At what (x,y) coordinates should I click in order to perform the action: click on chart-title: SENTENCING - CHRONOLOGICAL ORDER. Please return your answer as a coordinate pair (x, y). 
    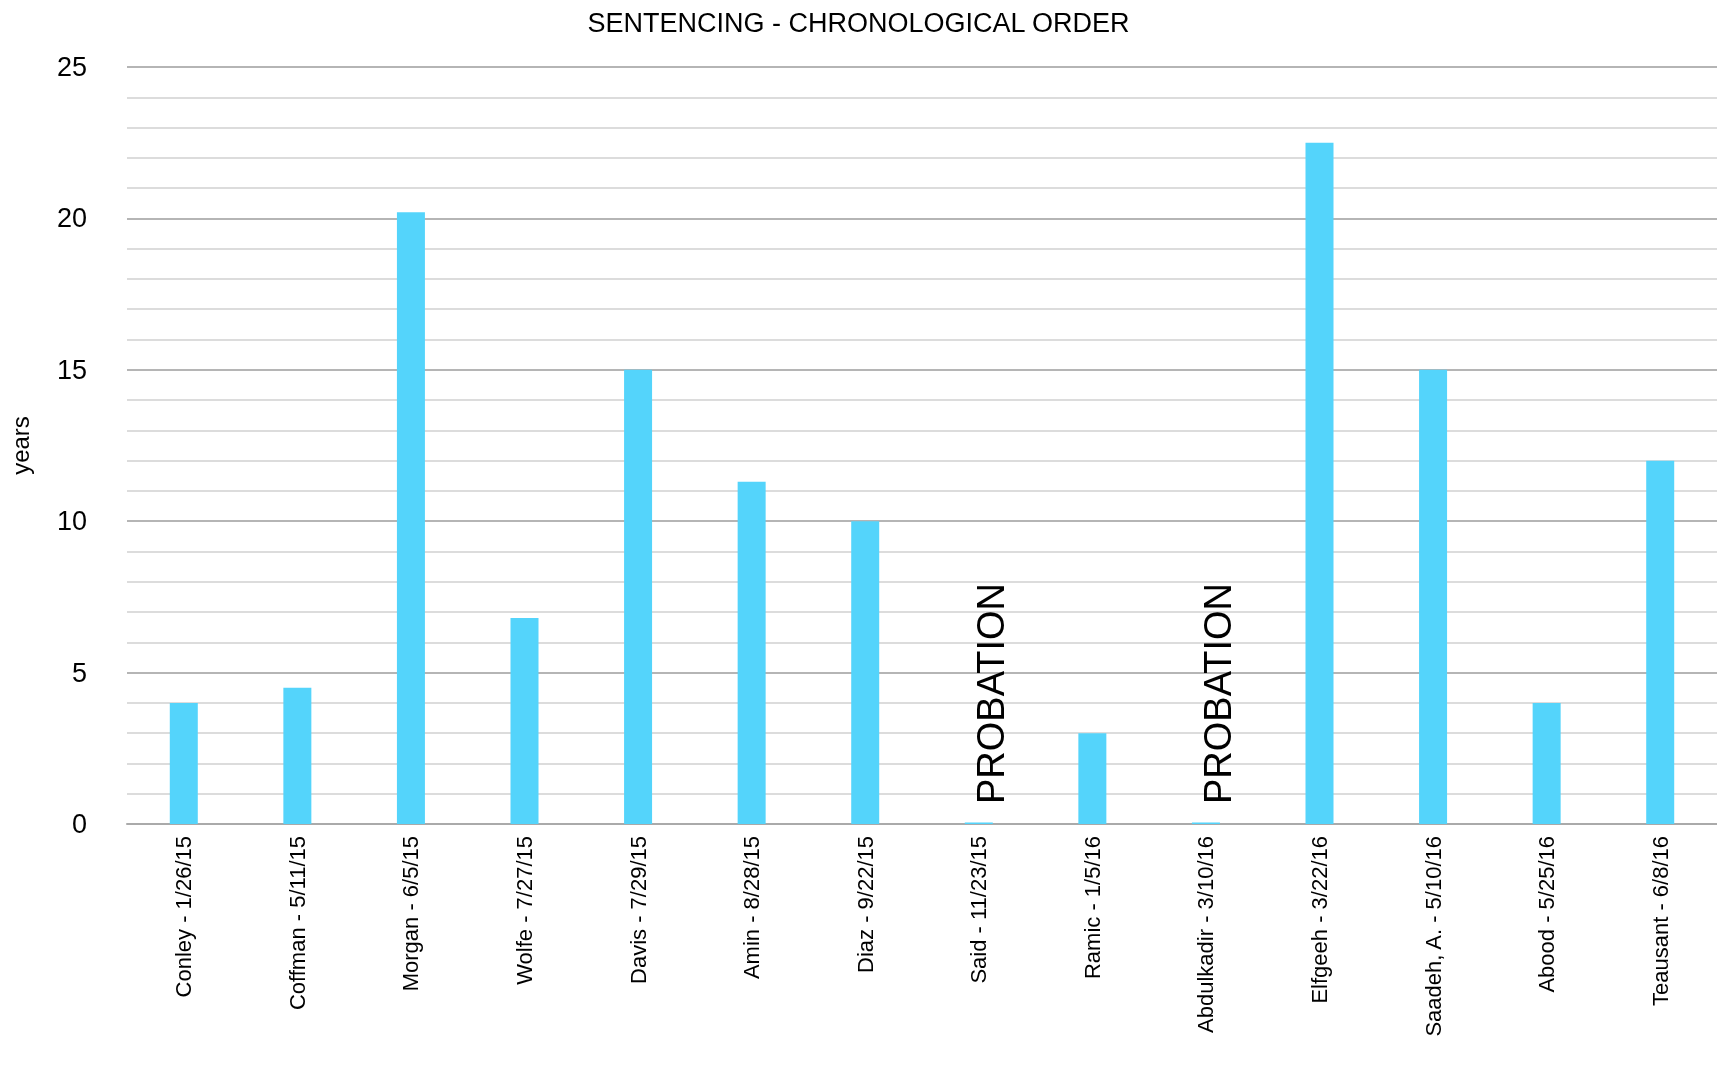
    Looking at the image, I should click on (858, 22).